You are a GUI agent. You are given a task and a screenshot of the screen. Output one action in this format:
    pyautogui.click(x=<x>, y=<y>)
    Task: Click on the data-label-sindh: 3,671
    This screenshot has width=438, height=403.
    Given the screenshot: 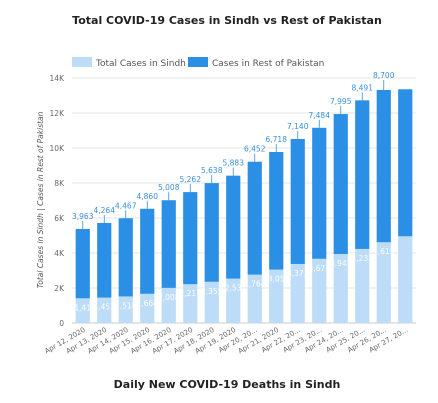 What is the action you would take?
    pyautogui.click(x=320, y=268)
    